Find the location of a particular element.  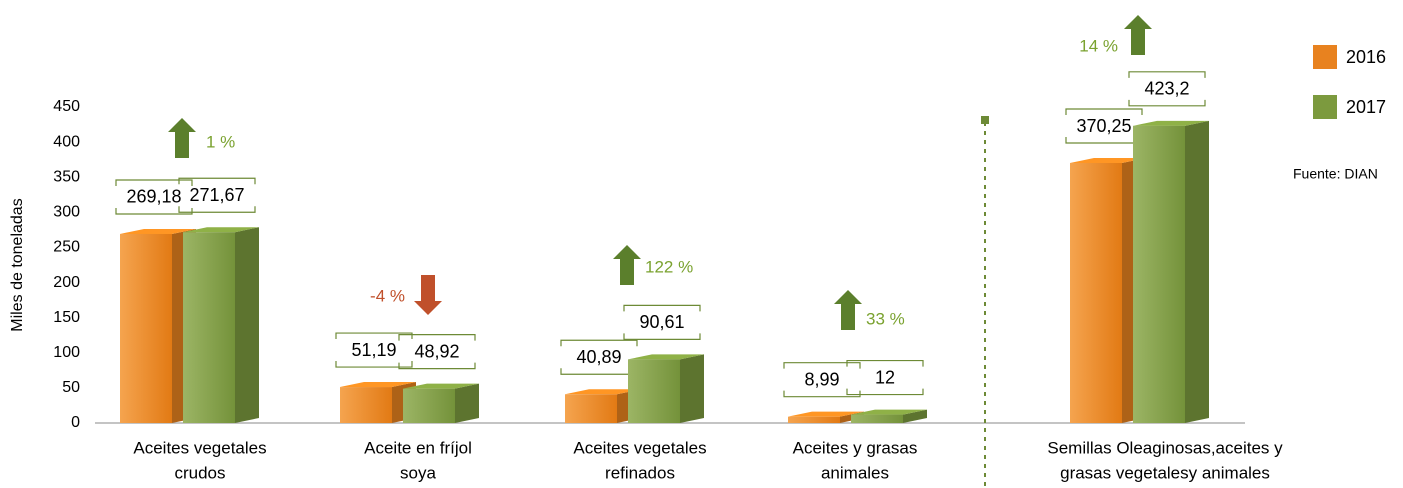

value-label: 51,19 is located at coordinates (373, 350).